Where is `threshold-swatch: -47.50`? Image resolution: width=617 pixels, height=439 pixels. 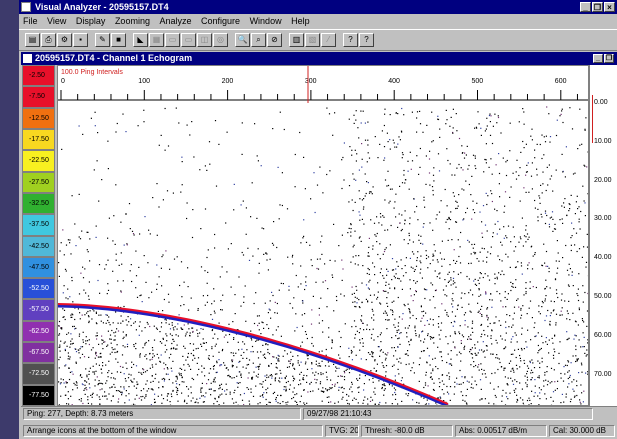
threshold-swatch: -47.50 is located at coordinates (38, 267).